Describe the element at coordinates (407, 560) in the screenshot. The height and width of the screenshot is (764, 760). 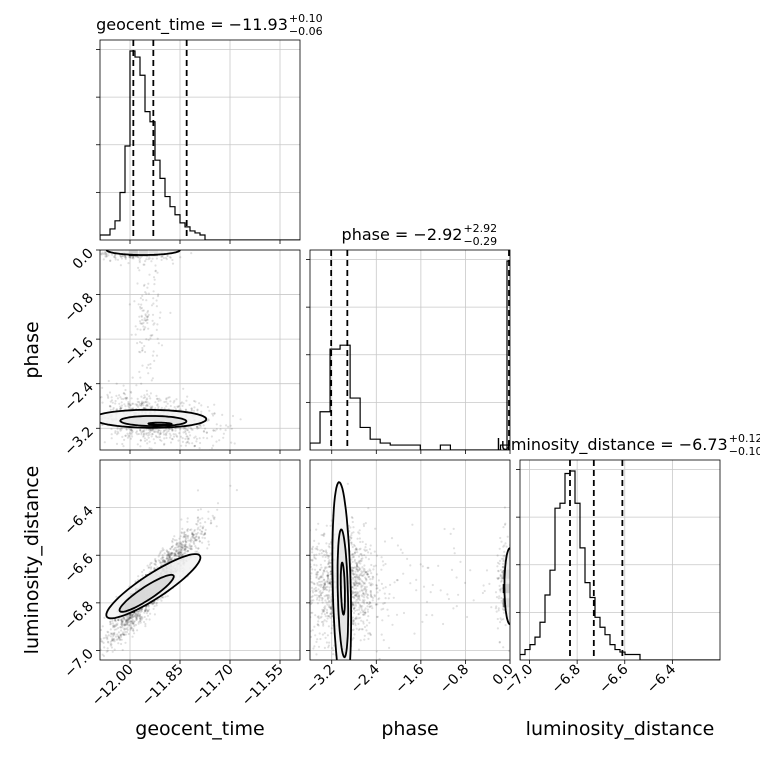
I see `panel-phase-vs-luminosity_distance` at that location.